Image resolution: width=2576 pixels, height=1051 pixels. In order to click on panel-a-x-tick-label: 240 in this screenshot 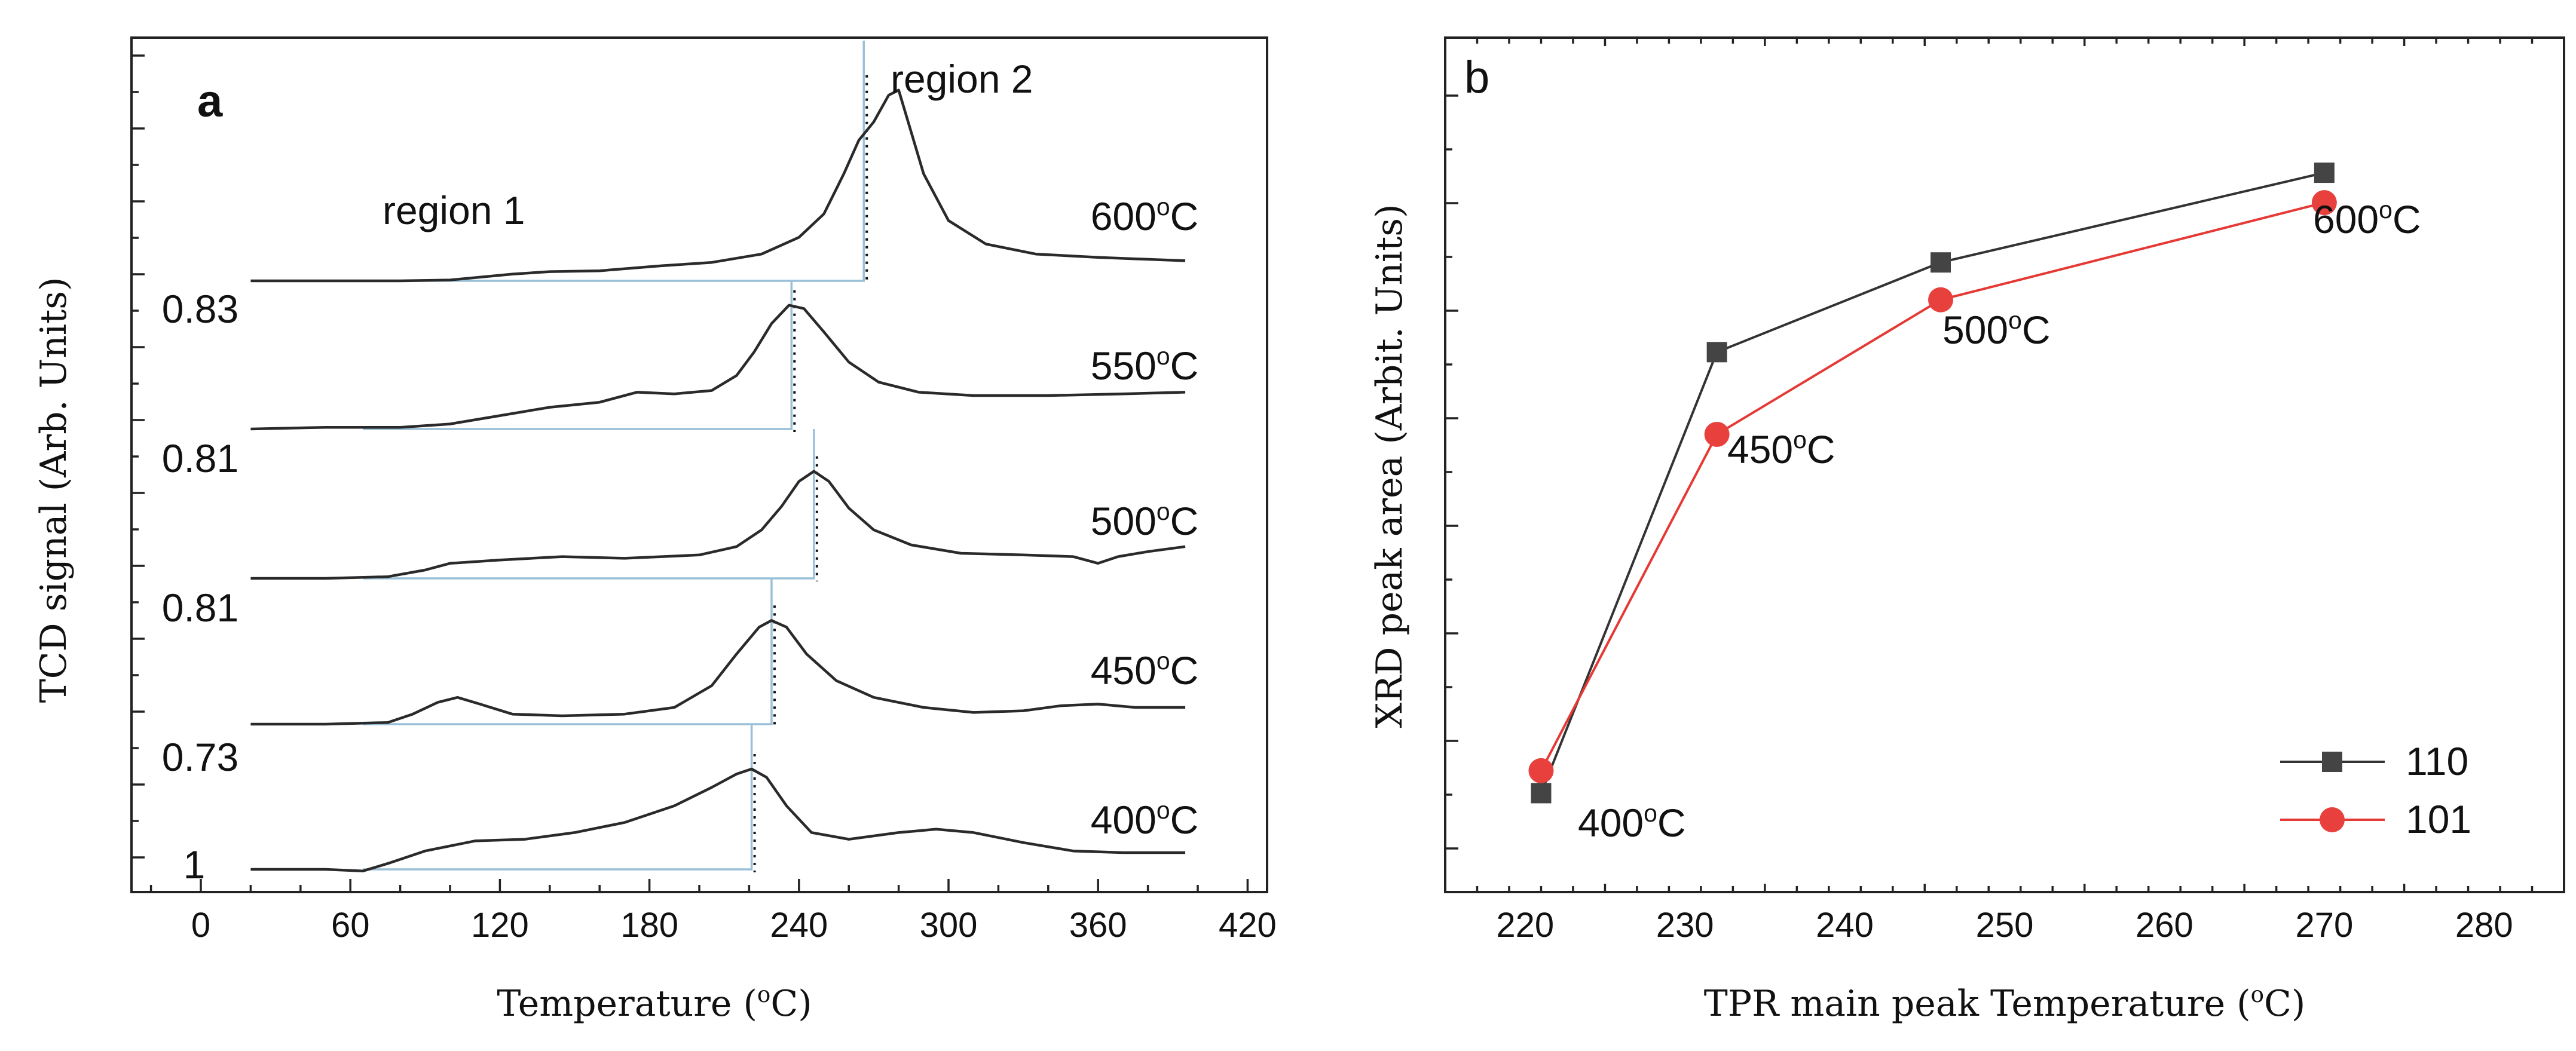, I will do `click(799, 925)`.